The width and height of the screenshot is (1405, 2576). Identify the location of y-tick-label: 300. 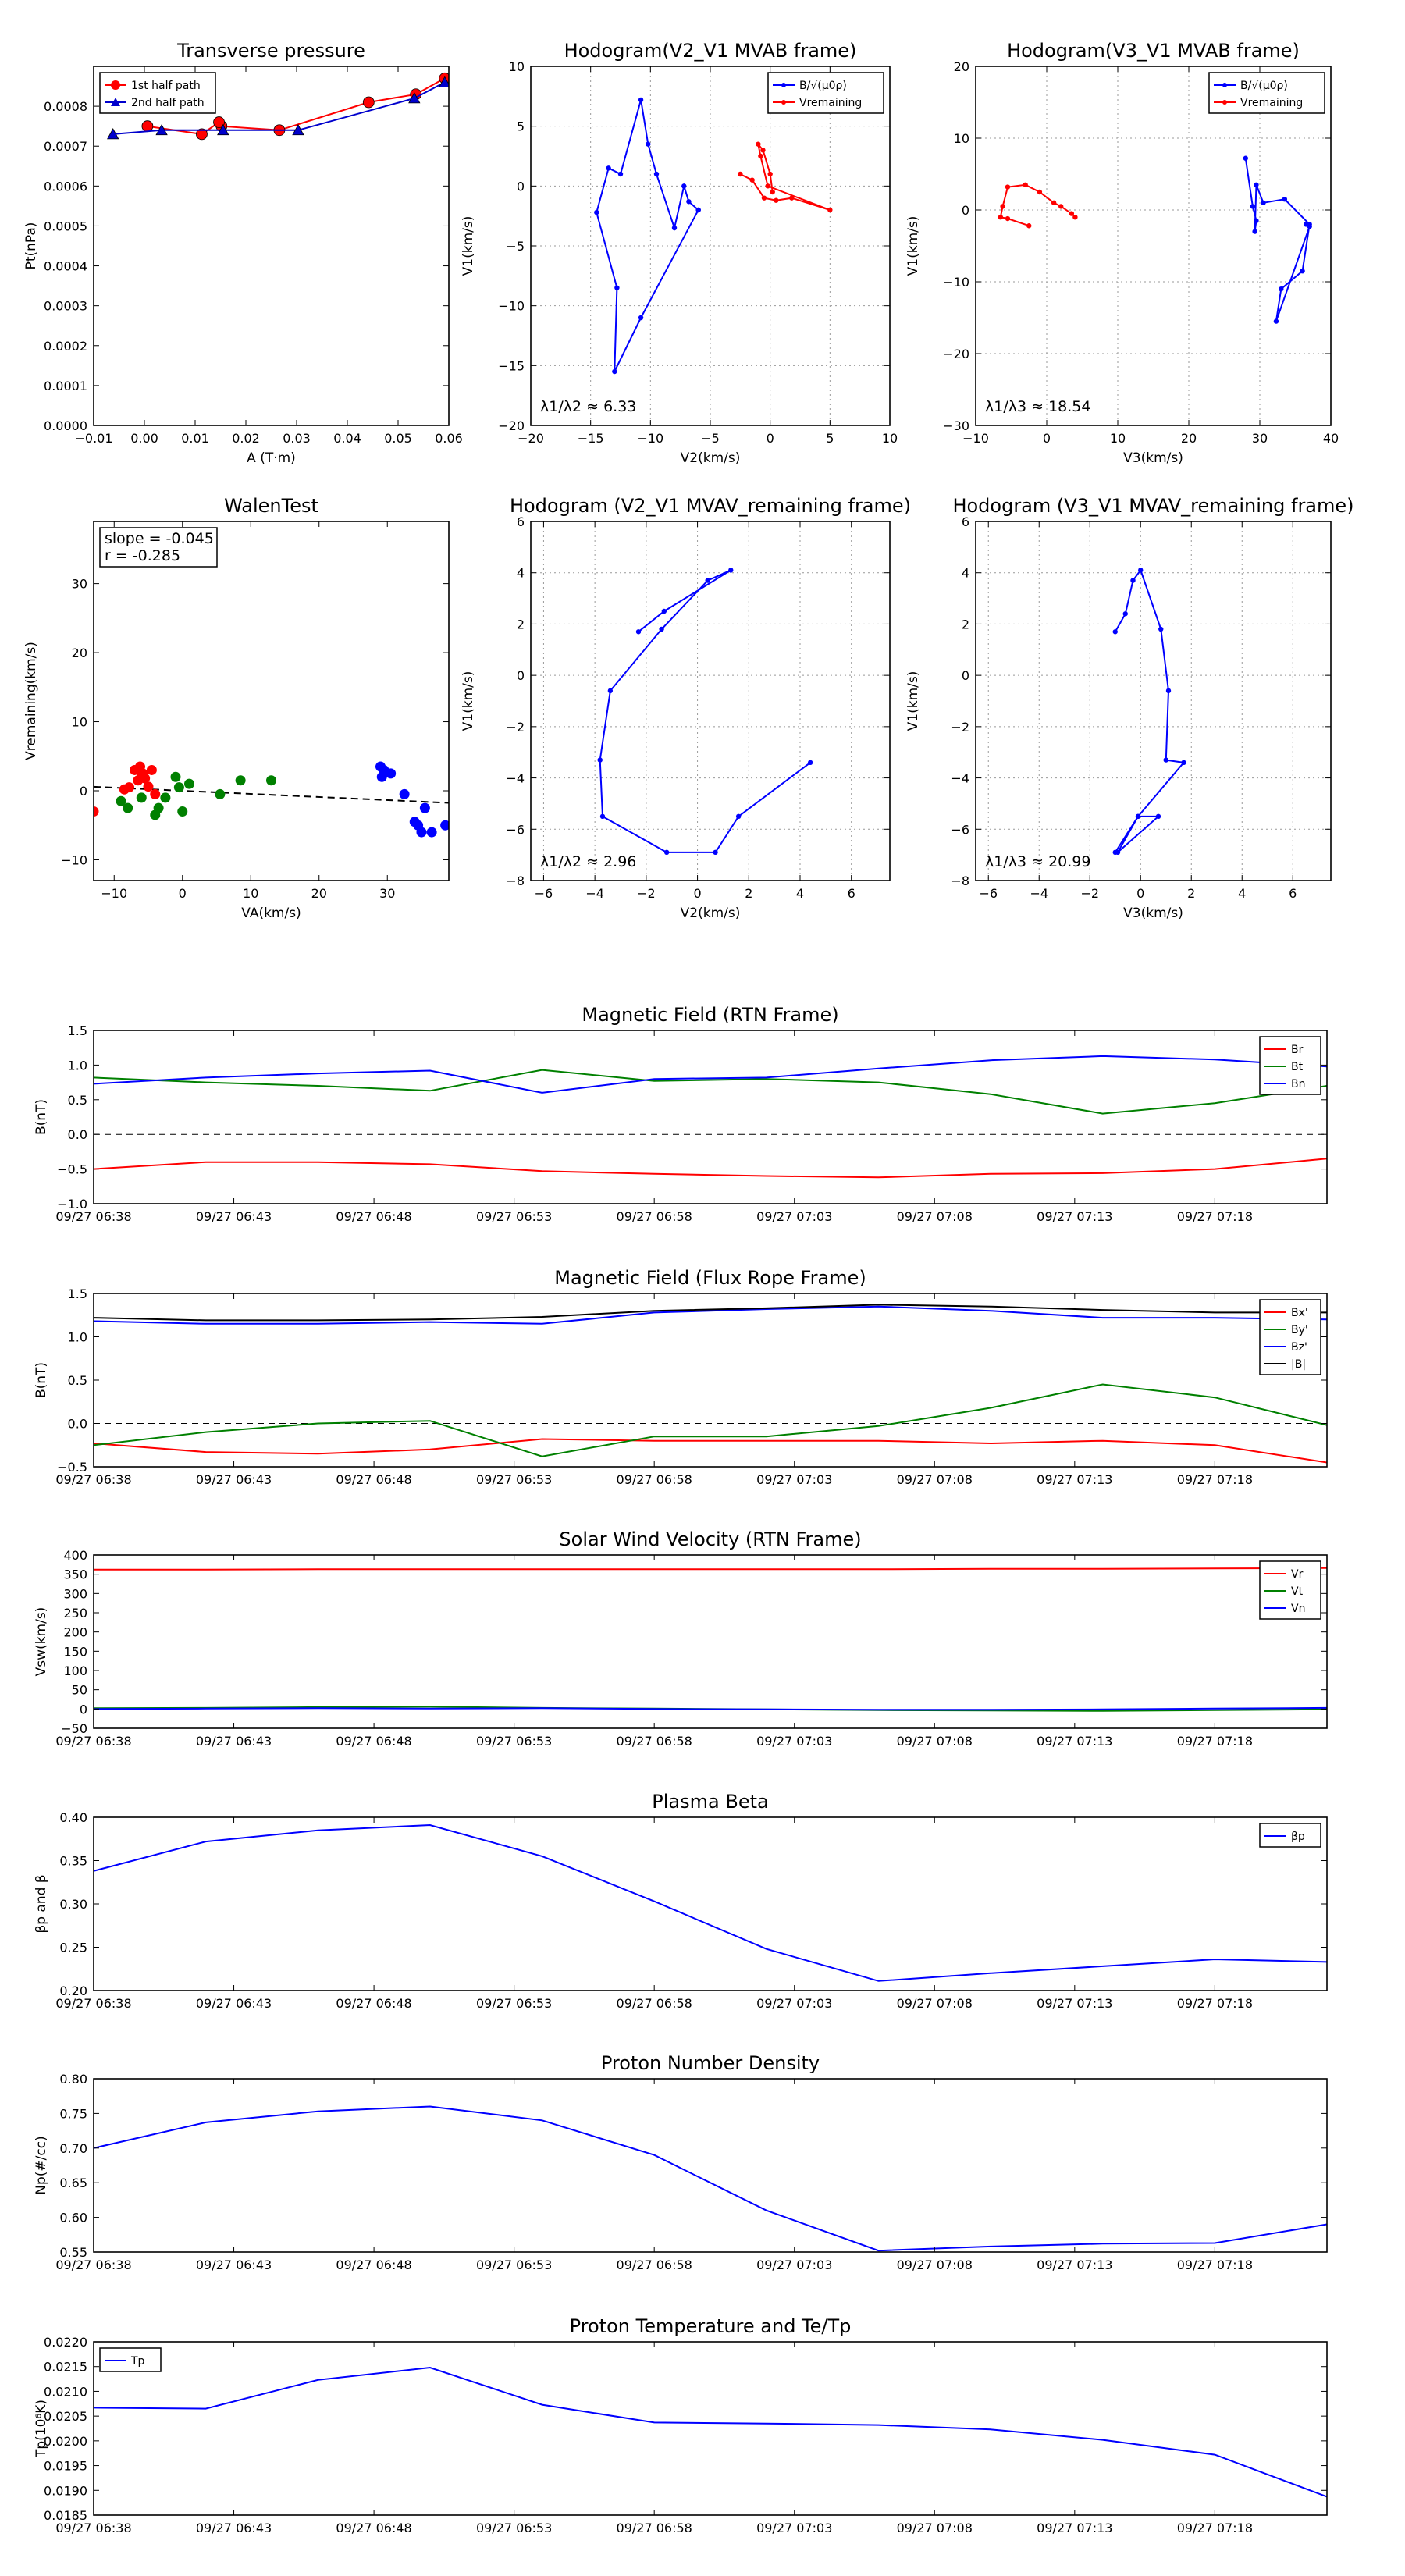
(75, 1593).